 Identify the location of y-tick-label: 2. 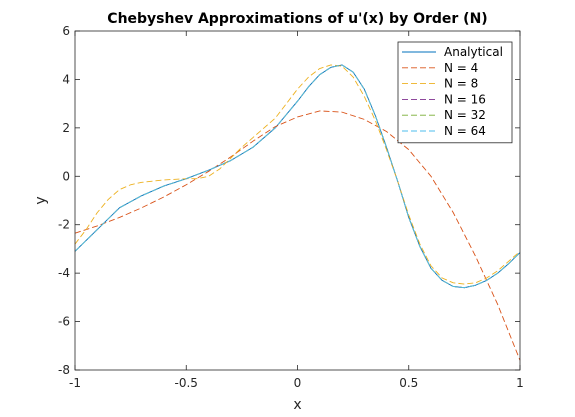
(66, 128).